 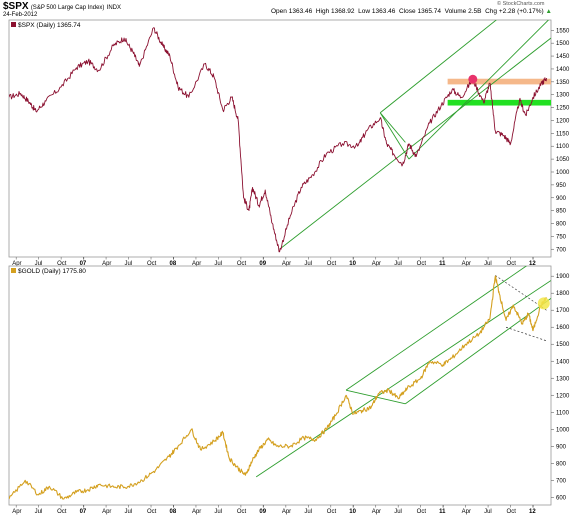 I want to click on support-band, so click(x=499, y=102).